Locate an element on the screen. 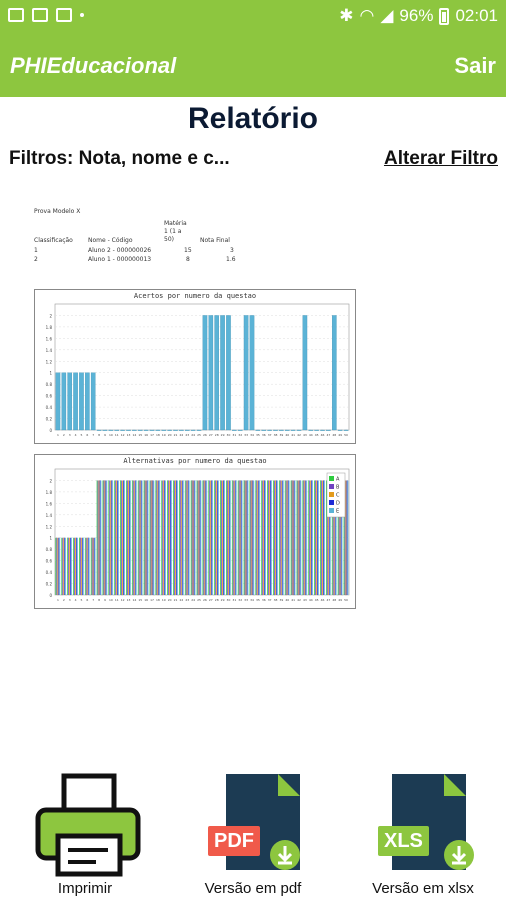 This screenshot has width=506, height=900. y-tick-label: 0.6 is located at coordinates (49, 396).